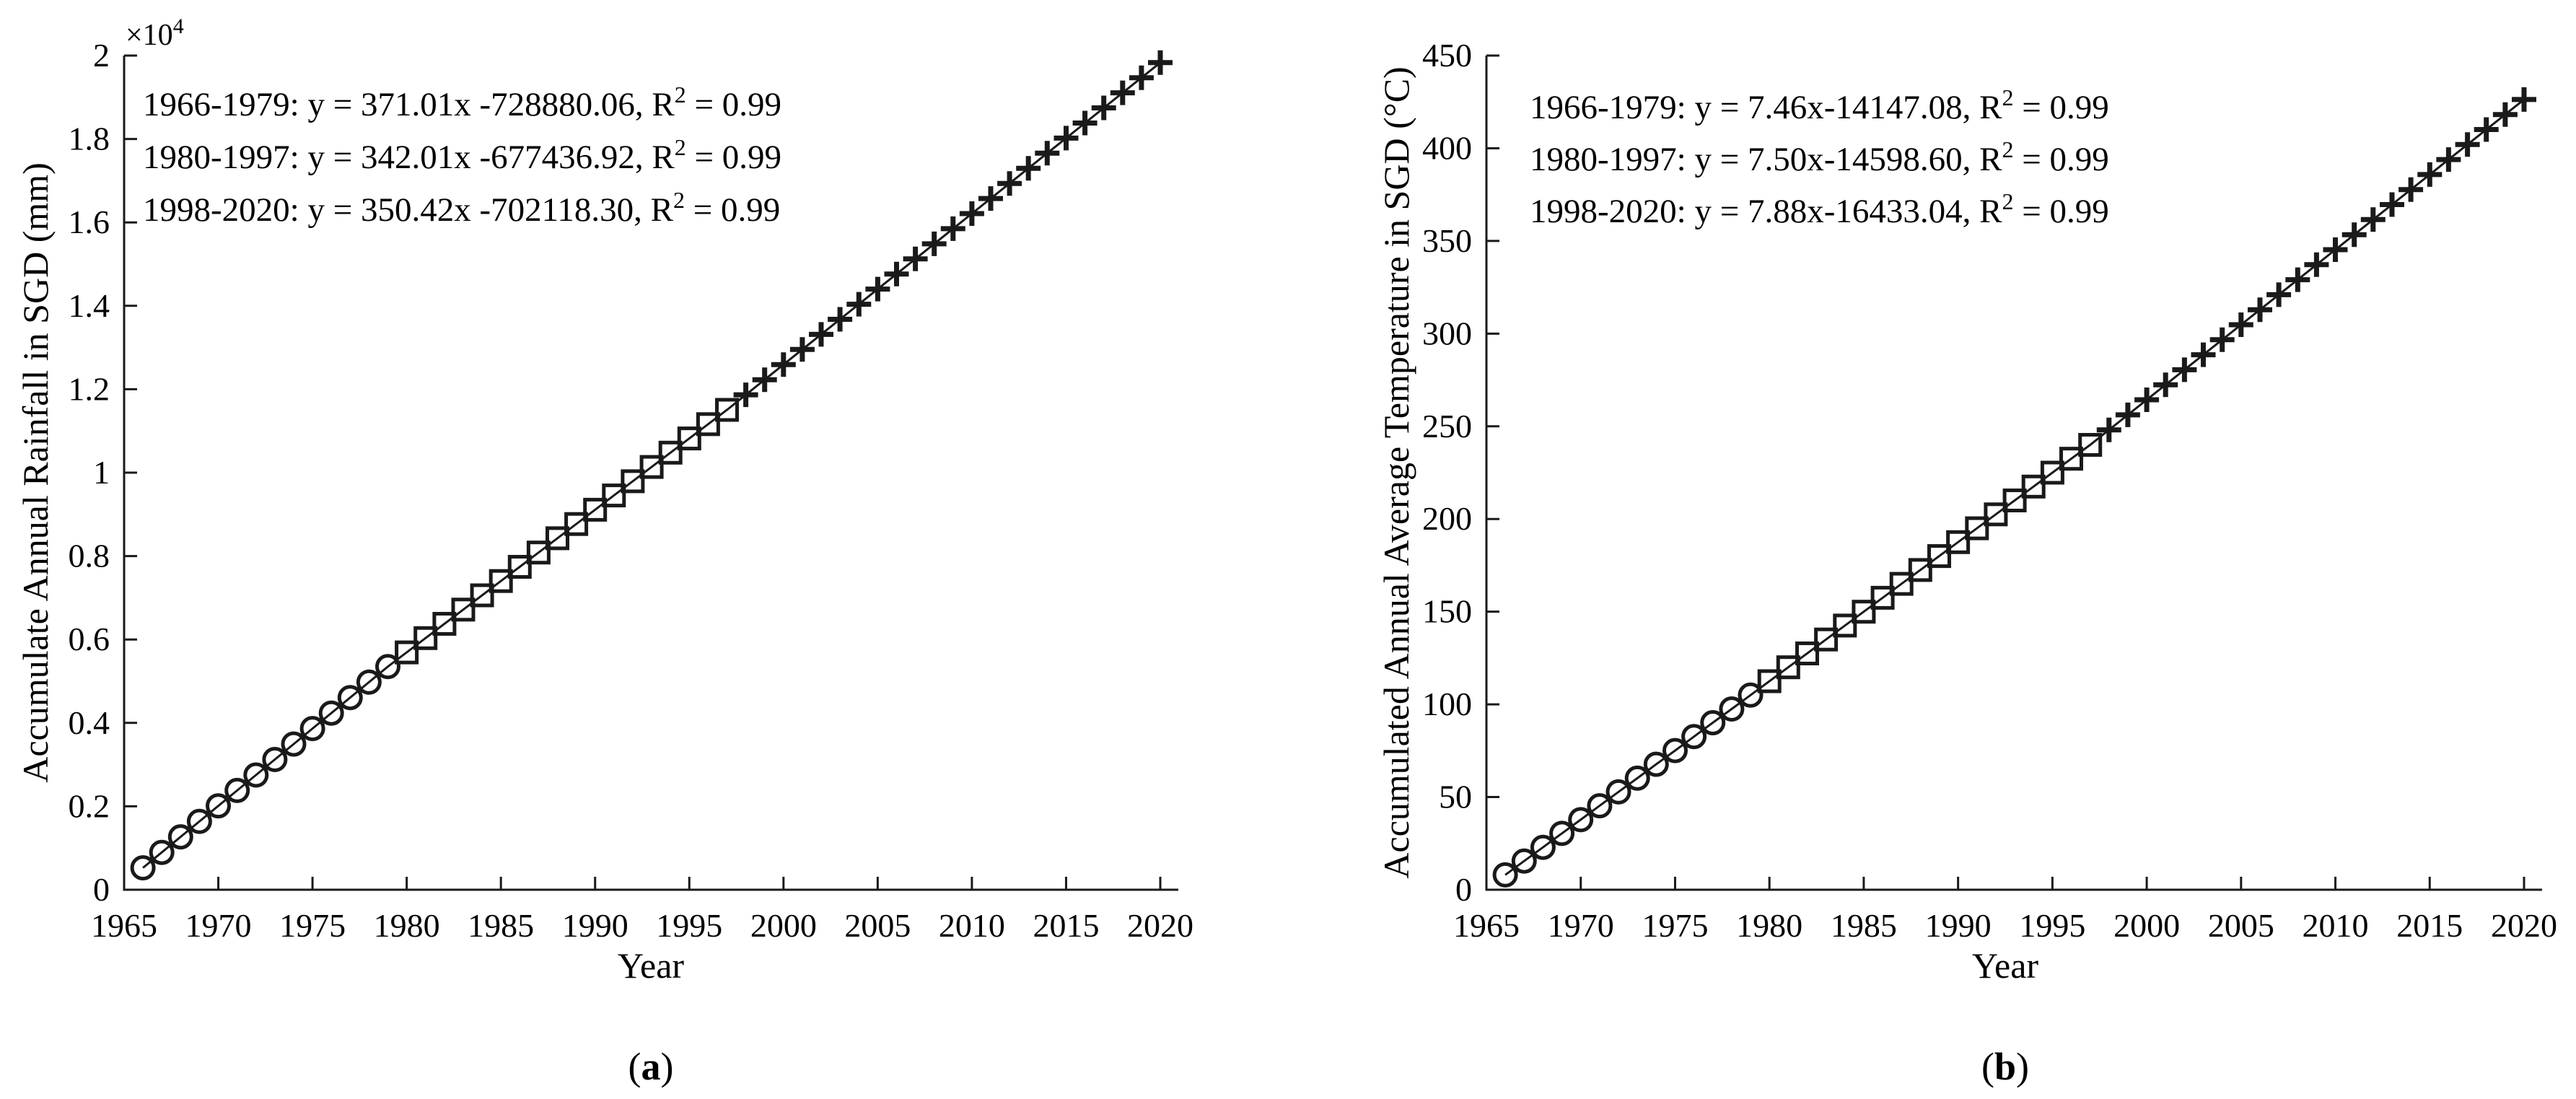  Describe the element at coordinates (2146, 925) in the screenshot. I see `x-tick-label: 2000` at that location.